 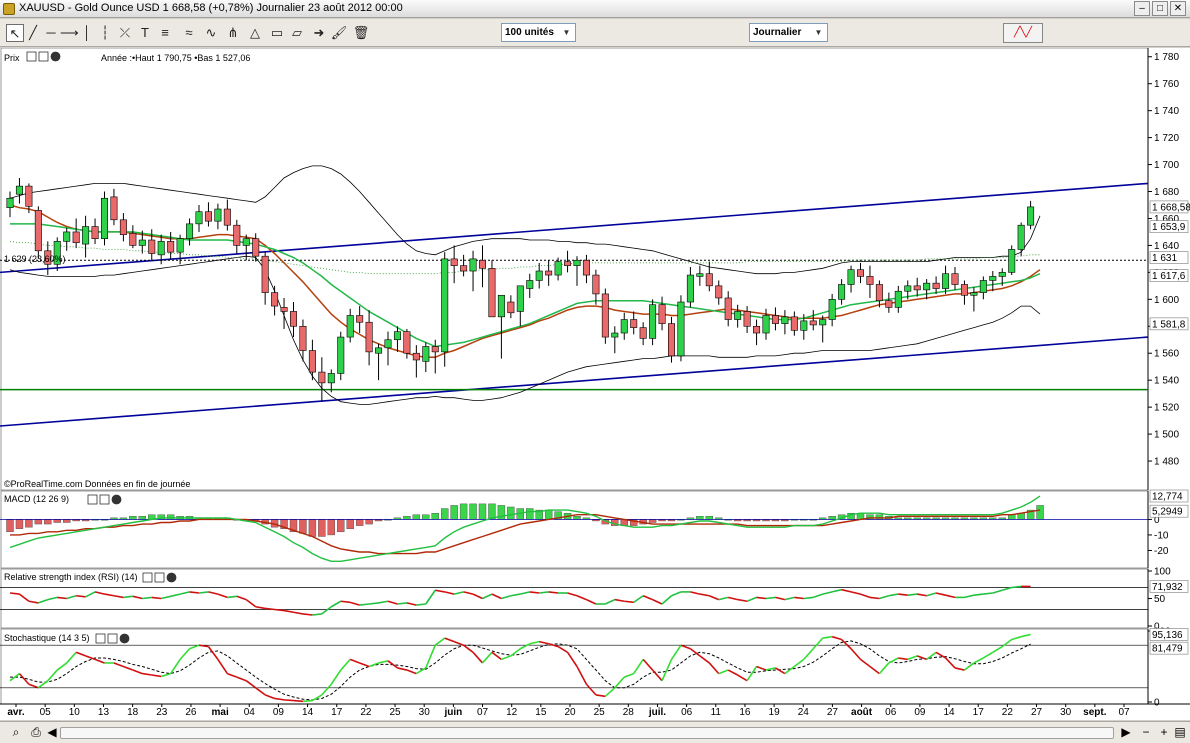 I want to click on macd-close-icon, so click(x=116, y=499).